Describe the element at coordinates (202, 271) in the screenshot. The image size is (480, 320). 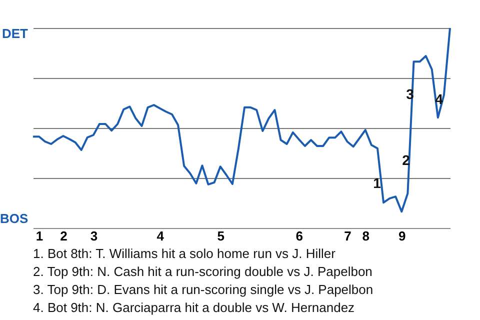
I see `text: 2. Top 9th: N. Cash hit a run-scoring double vs J. Papelbon` at that location.